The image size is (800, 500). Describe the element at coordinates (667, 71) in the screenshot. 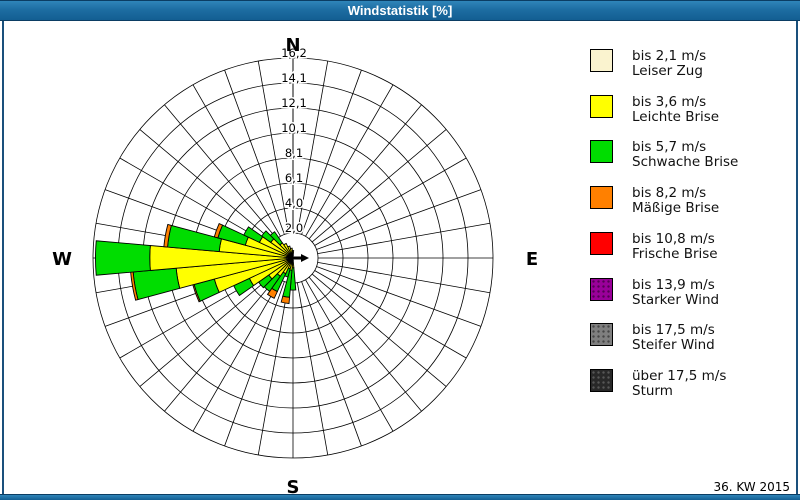

I see `legend-speed-name: Leiser Zug` at that location.